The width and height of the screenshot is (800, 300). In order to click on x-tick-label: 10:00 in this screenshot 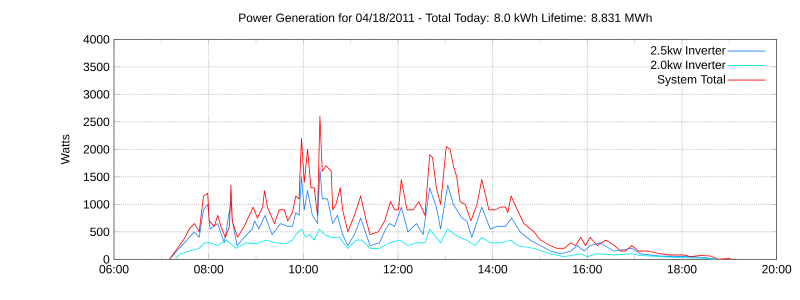, I will do `click(303, 269)`.